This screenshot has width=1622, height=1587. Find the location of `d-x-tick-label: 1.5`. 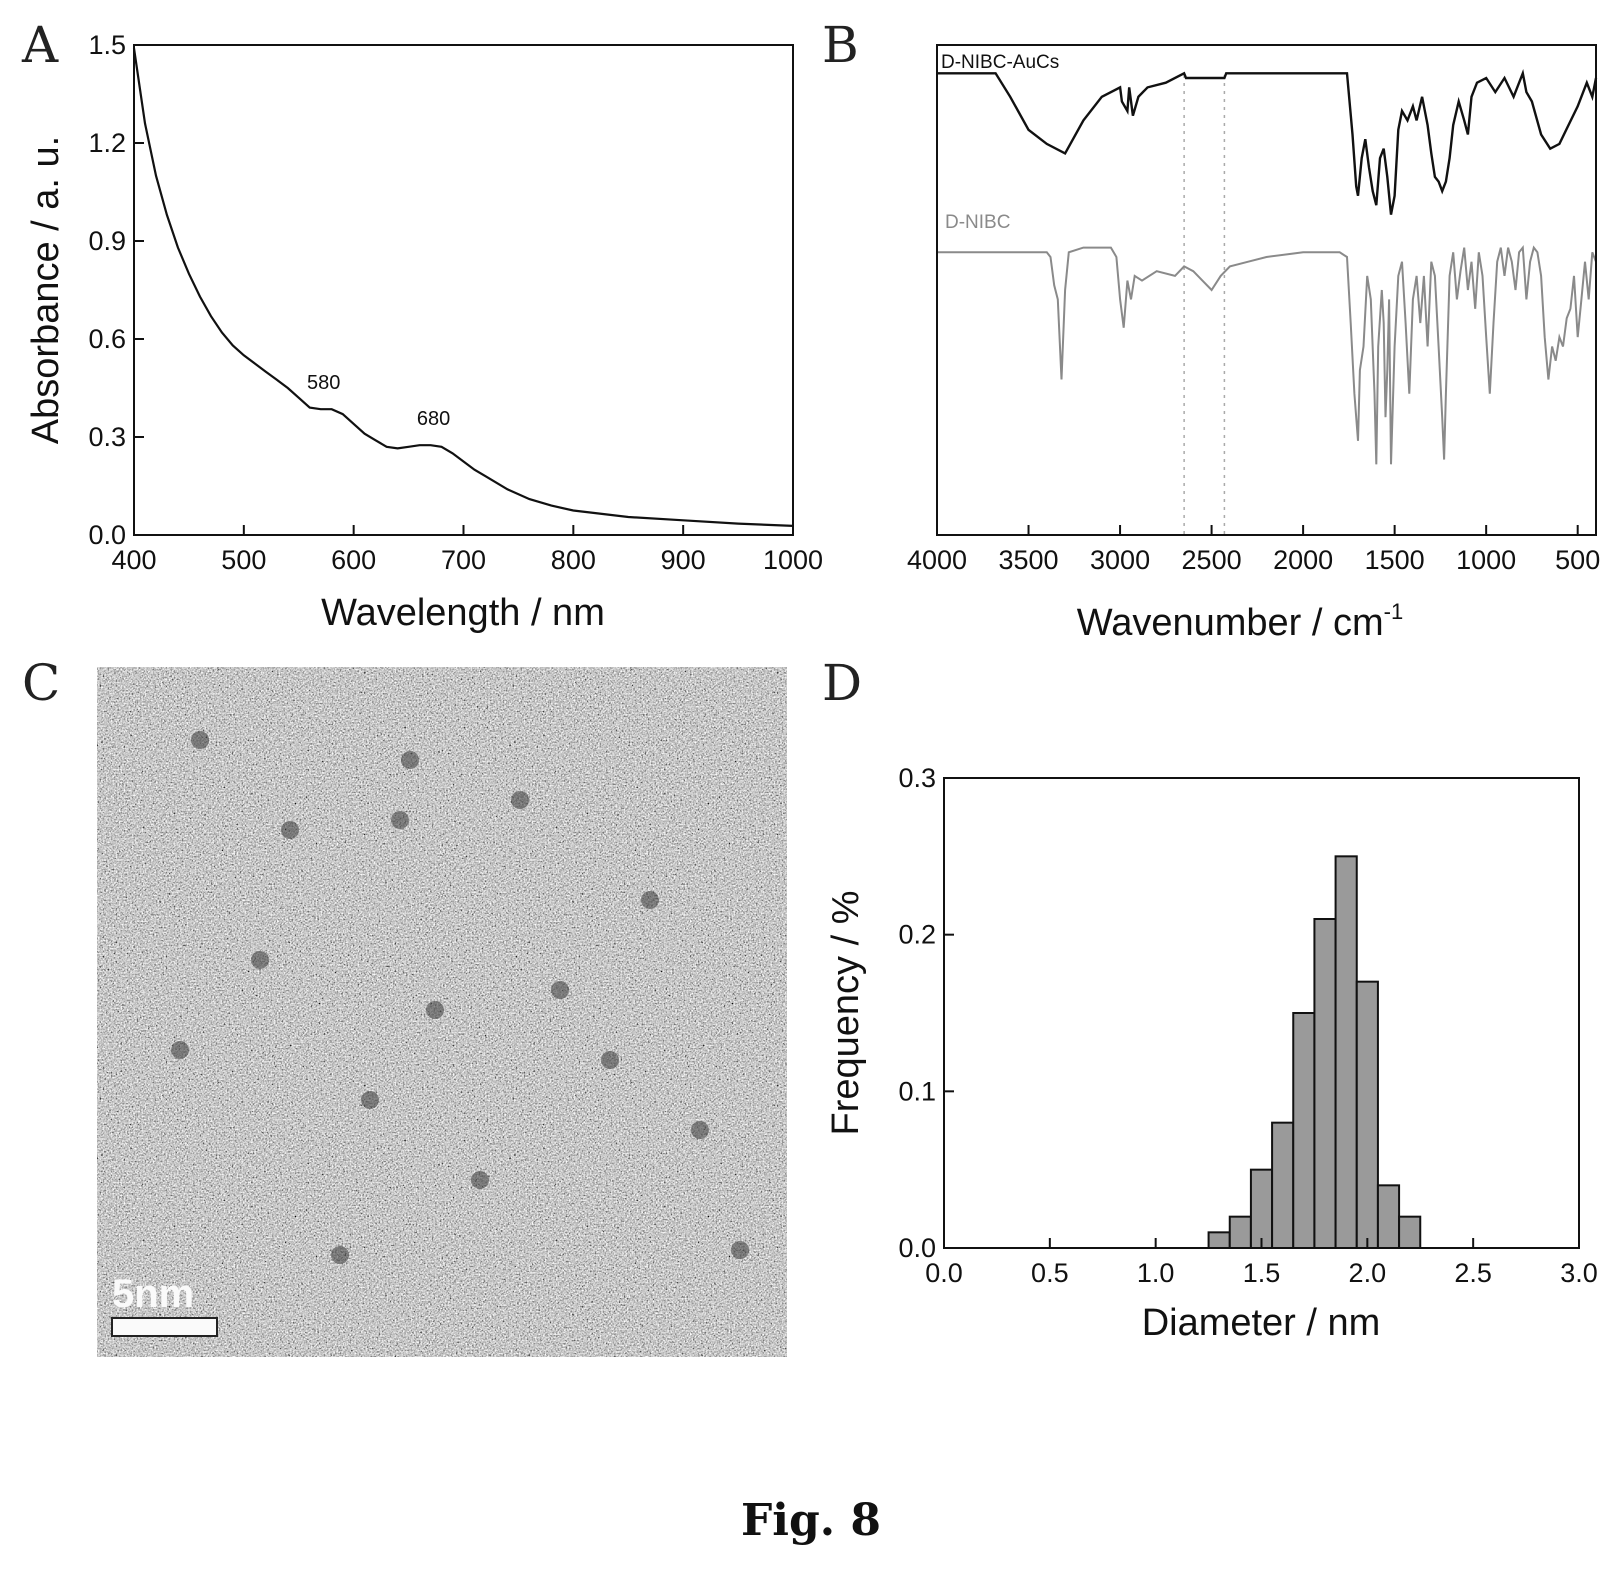

d-x-tick-label: 1.5 is located at coordinates (1262, 1273).